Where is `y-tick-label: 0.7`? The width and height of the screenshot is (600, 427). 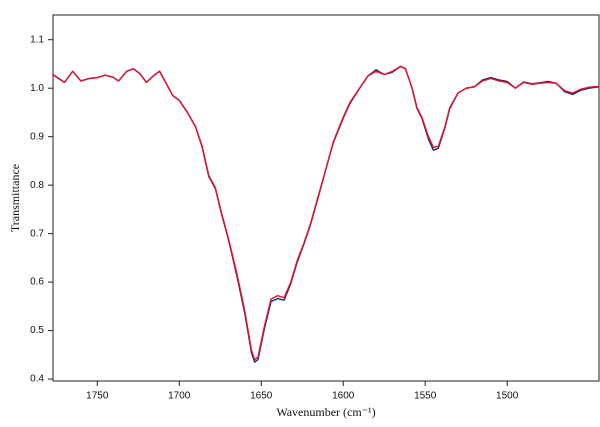 y-tick-label: 0.7 is located at coordinates (37, 233).